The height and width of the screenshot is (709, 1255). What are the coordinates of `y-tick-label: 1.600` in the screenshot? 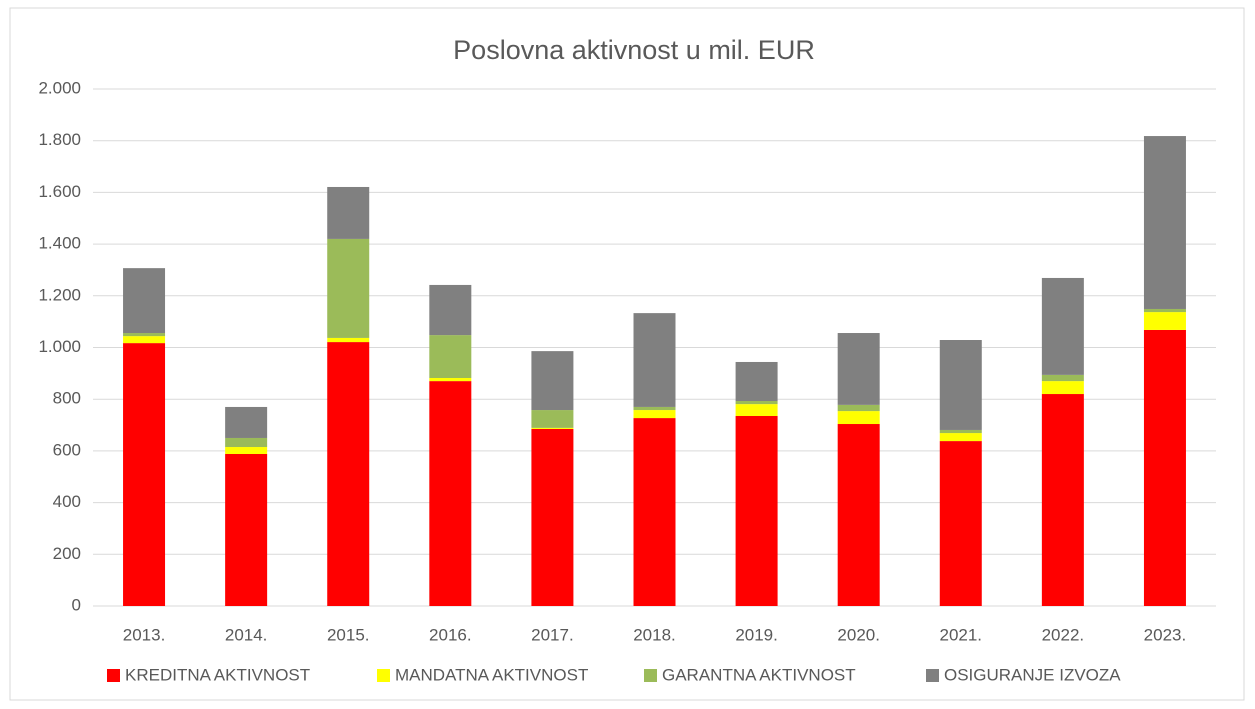 It's located at (59, 191).